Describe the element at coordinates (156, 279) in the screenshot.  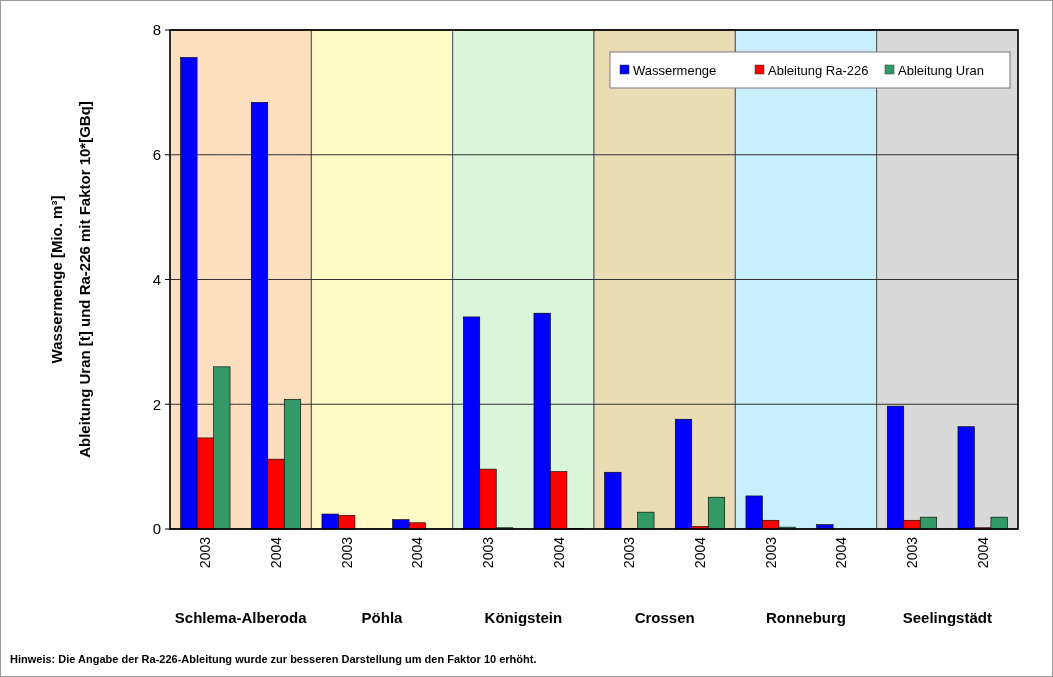
I see `y-tick-label: 4` at that location.